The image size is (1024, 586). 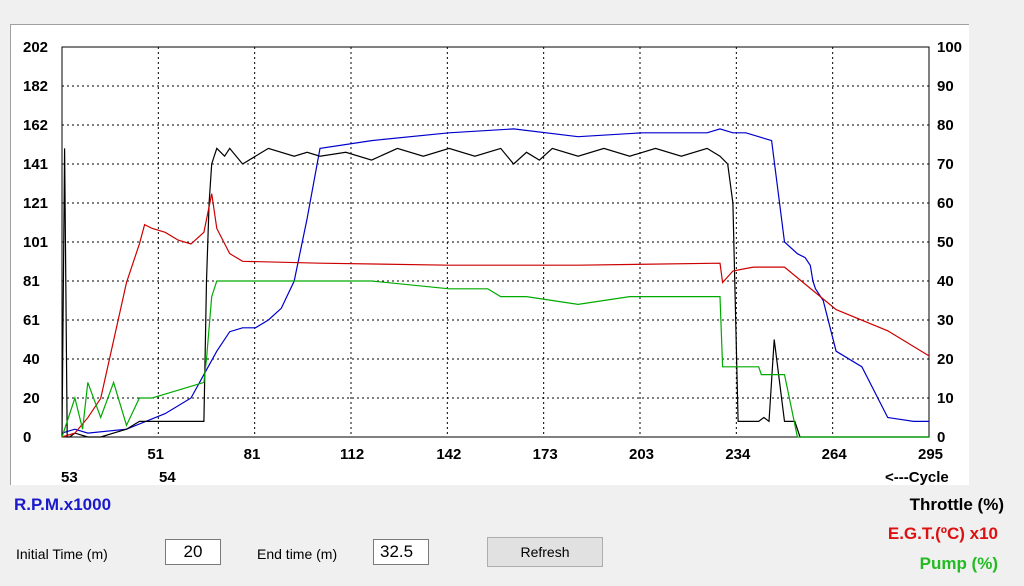 What do you see at coordinates (35, 203) in the screenshot?
I see `left-tick-label: 121` at bounding box center [35, 203].